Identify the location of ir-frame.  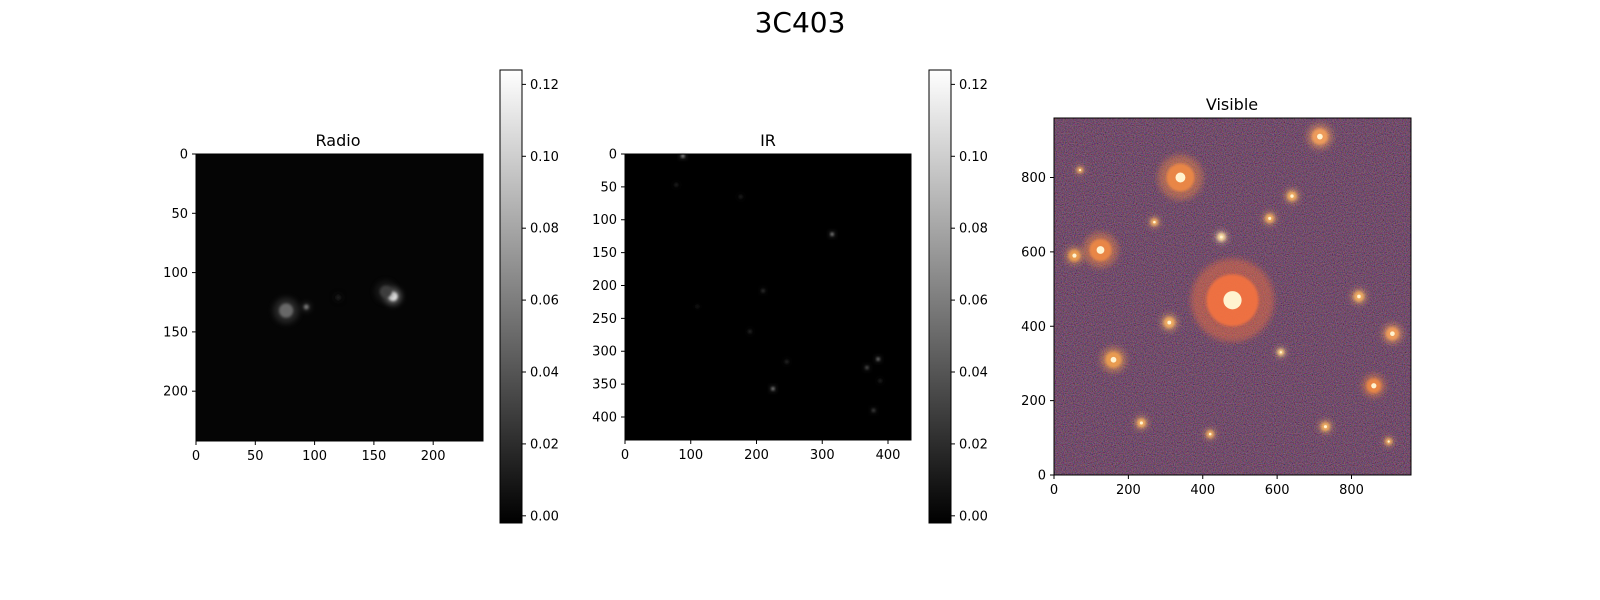
(768, 297).